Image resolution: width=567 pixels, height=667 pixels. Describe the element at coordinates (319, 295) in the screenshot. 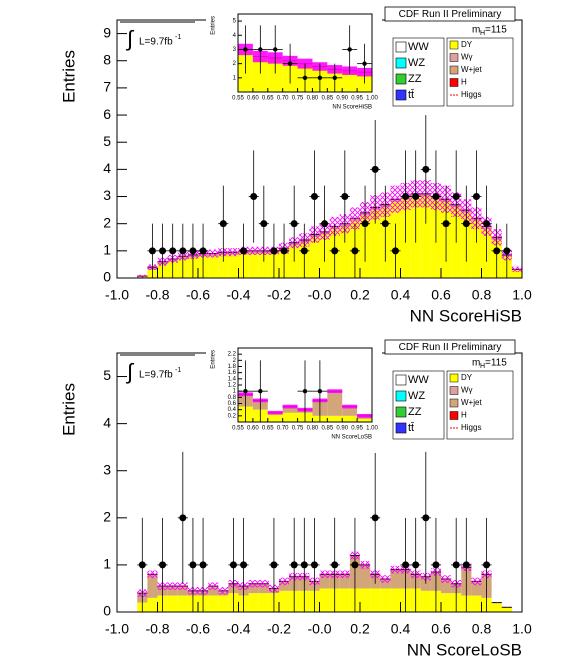

I see `x-tick-label: -0.0` at that location.